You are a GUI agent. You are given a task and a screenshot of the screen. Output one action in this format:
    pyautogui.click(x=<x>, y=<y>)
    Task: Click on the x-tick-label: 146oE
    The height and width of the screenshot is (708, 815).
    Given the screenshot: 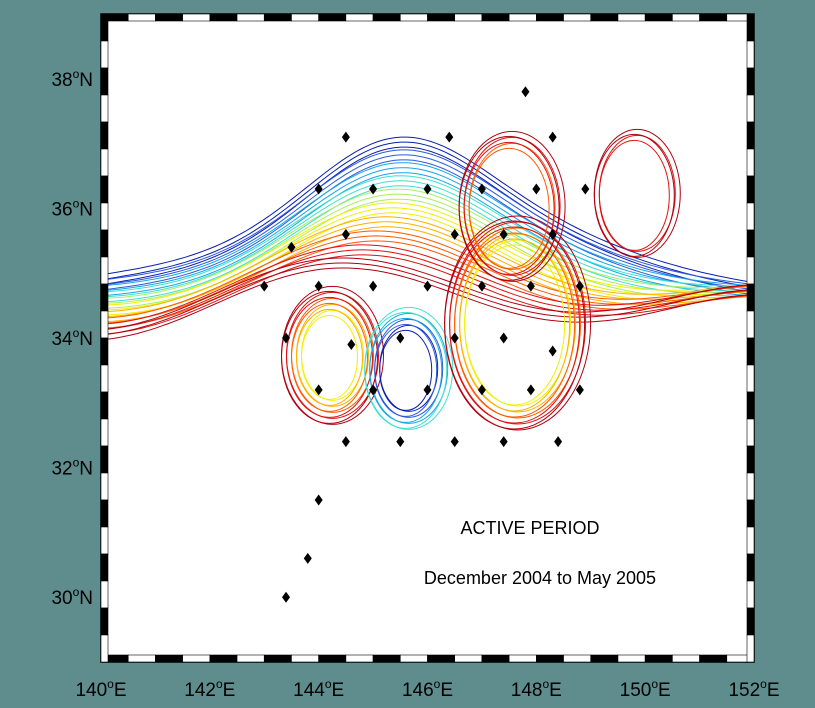 What is the action you would take?
    pyautogui.click(x=427, y=689)
    